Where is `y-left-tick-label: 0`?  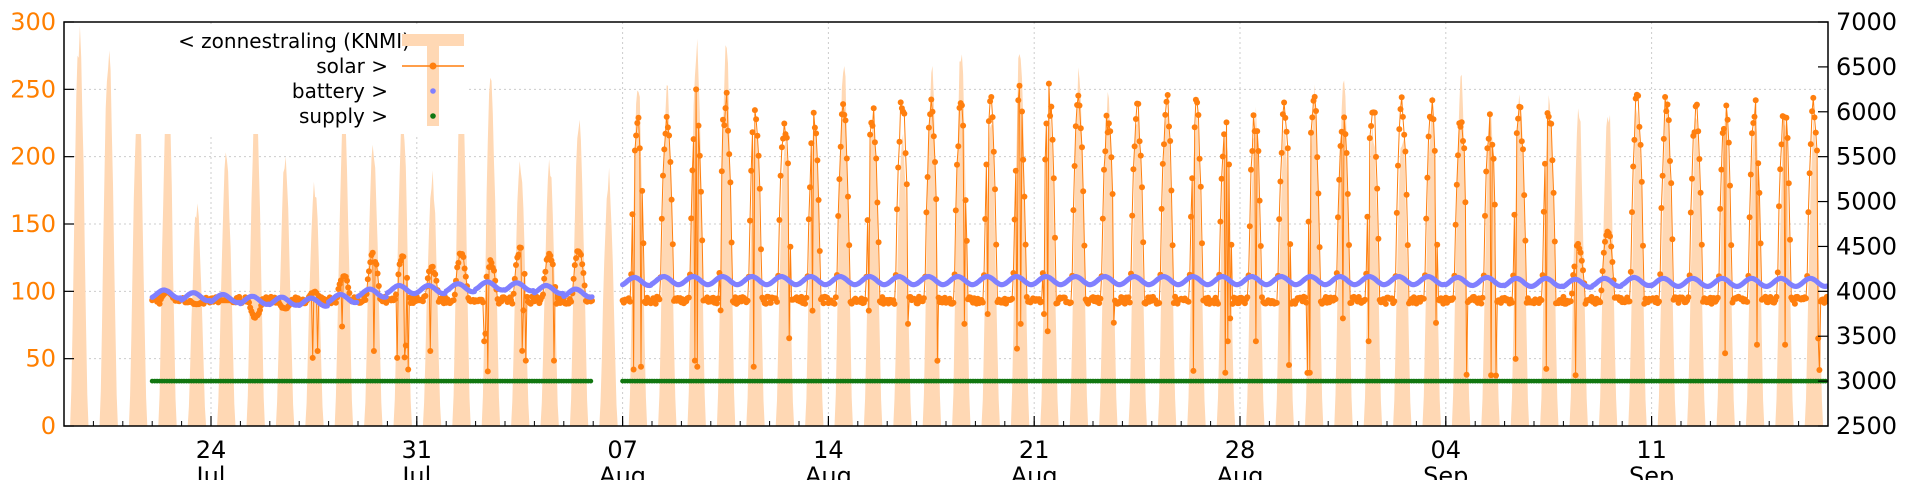 y-left-tick-label: 0 is located at coordinates (48, 426).